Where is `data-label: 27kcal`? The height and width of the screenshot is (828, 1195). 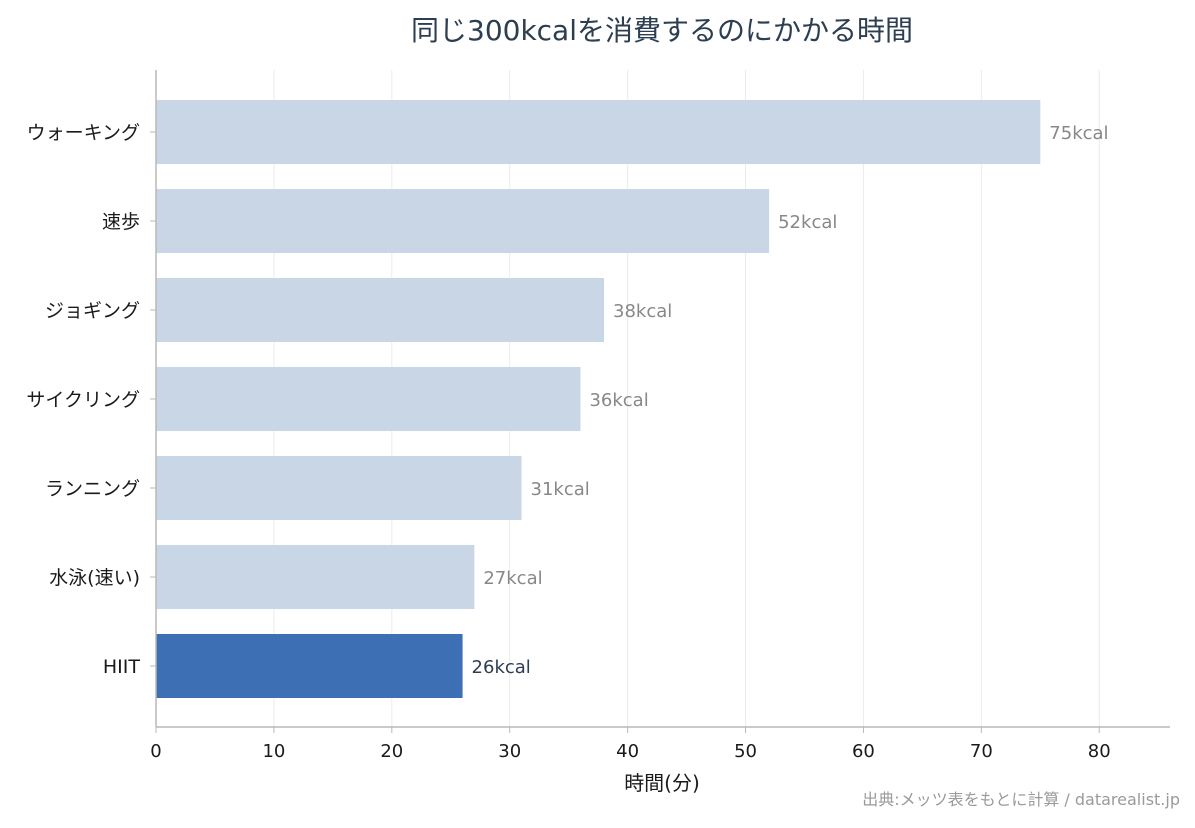 data-label: 27kcal is located at coordinates (512, 578).